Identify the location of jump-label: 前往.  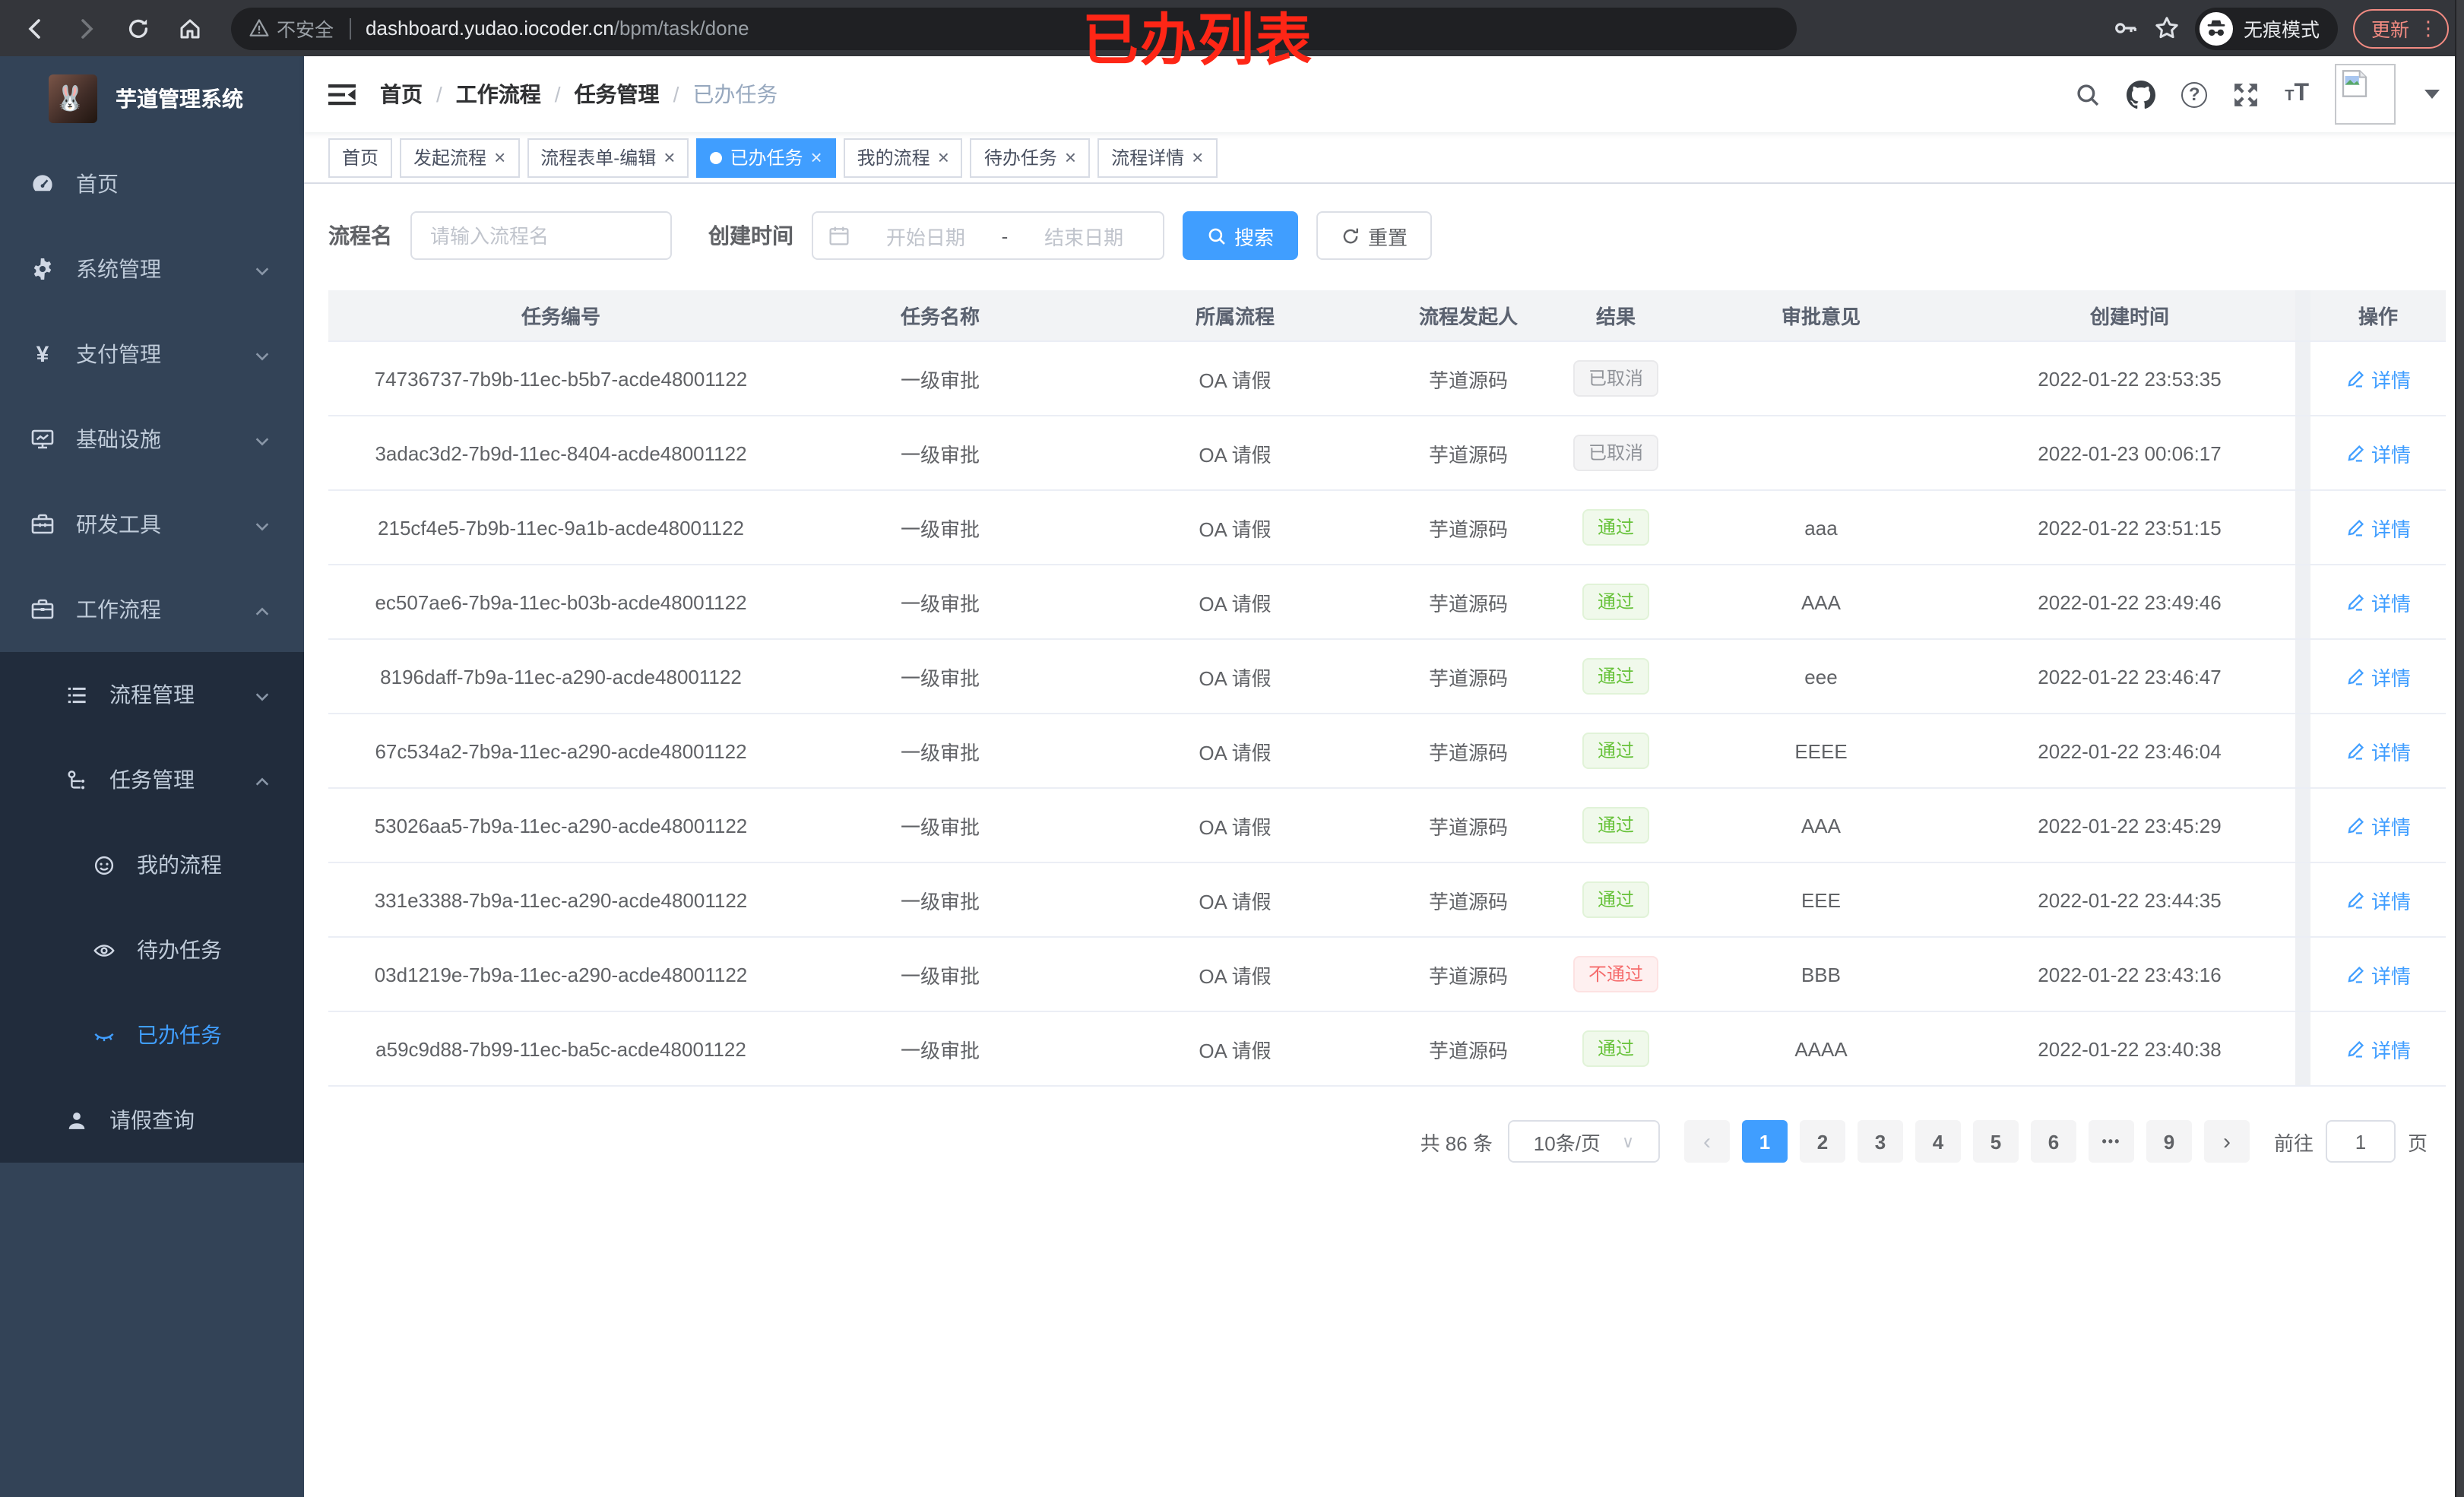
(2293, 1142).